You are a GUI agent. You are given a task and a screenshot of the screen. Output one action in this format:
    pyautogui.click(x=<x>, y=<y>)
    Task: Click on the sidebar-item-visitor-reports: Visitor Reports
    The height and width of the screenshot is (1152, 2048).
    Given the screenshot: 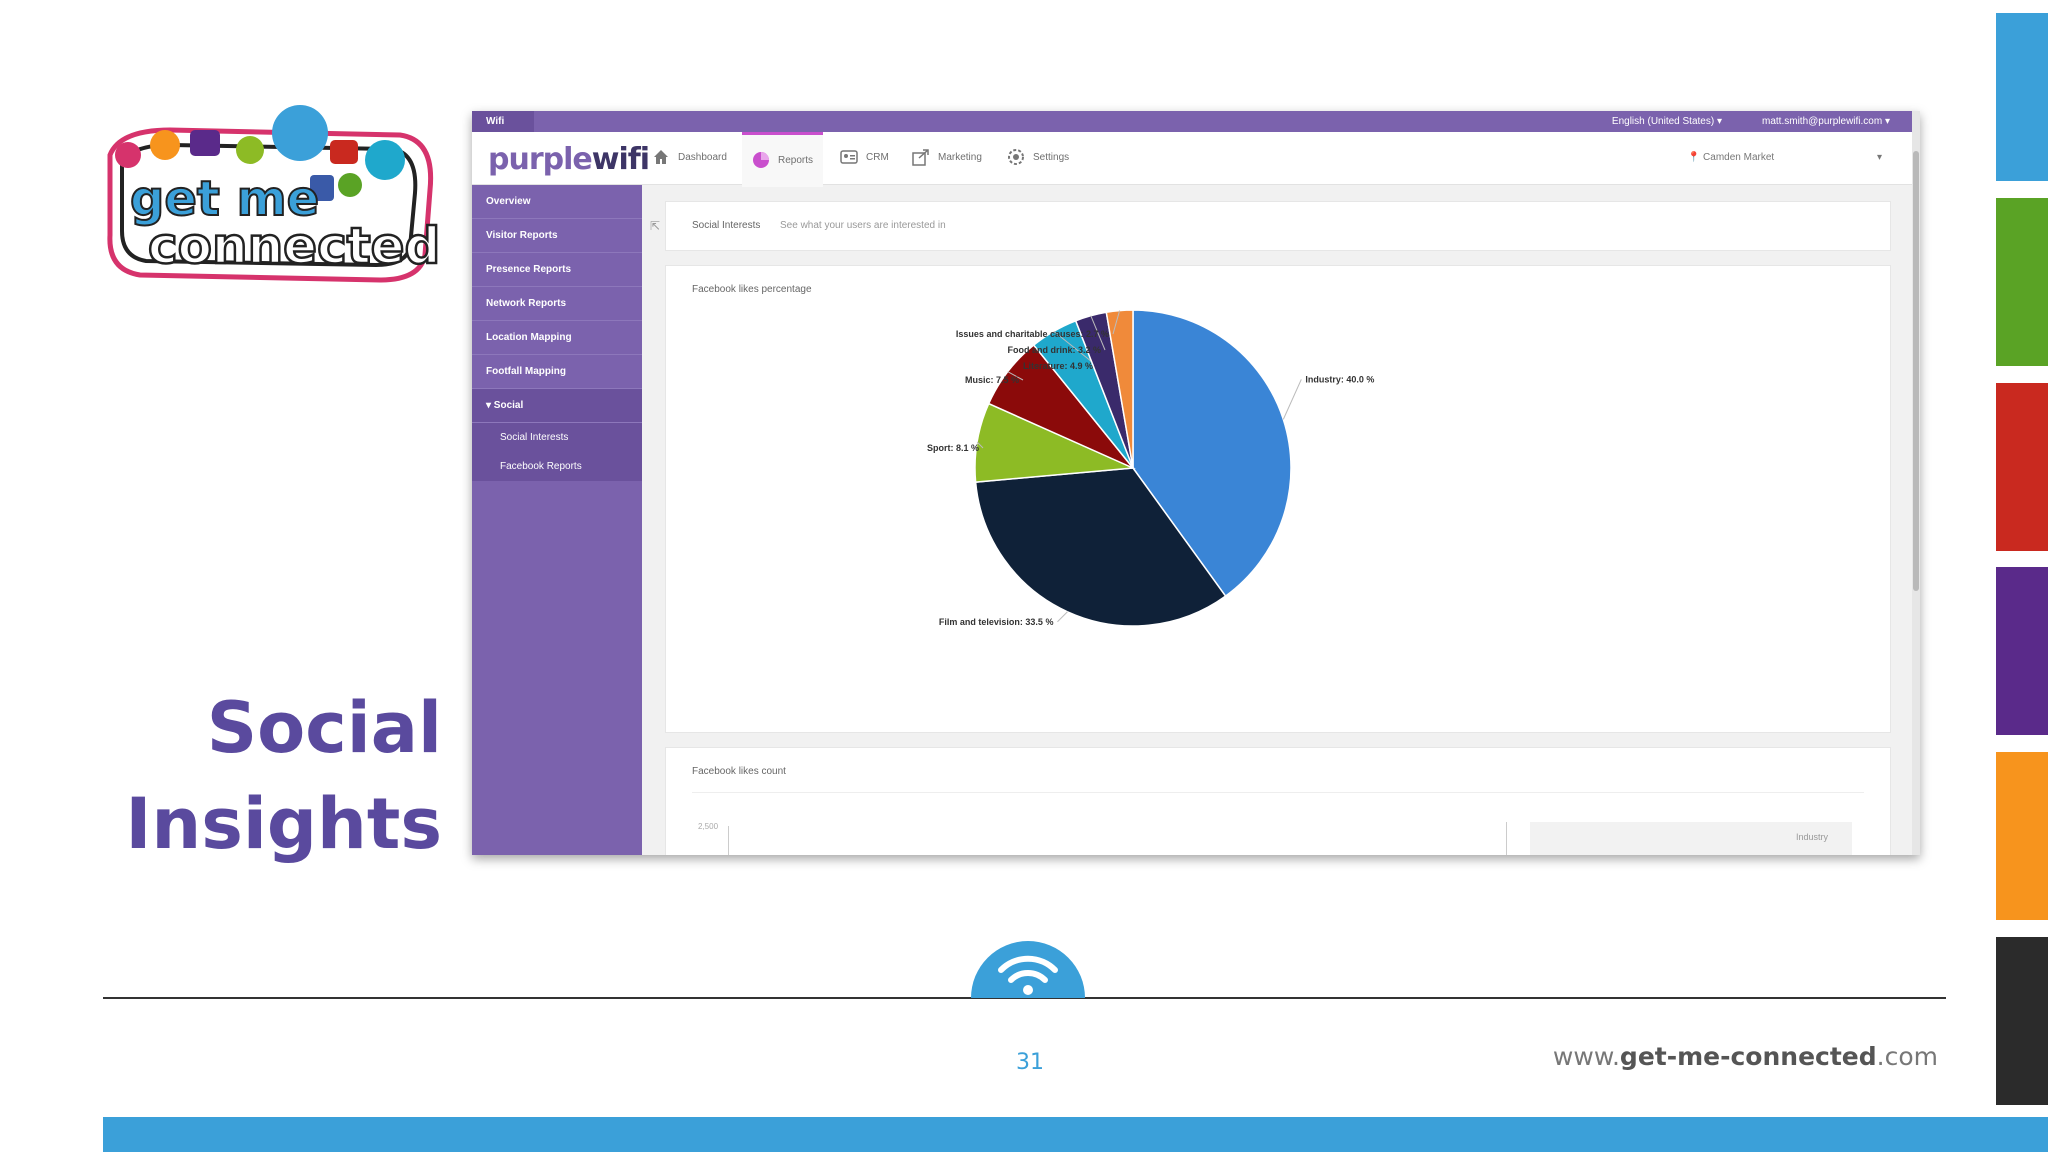 What is the action you would take?
    pyautogui.click(x=557, y=236)
    